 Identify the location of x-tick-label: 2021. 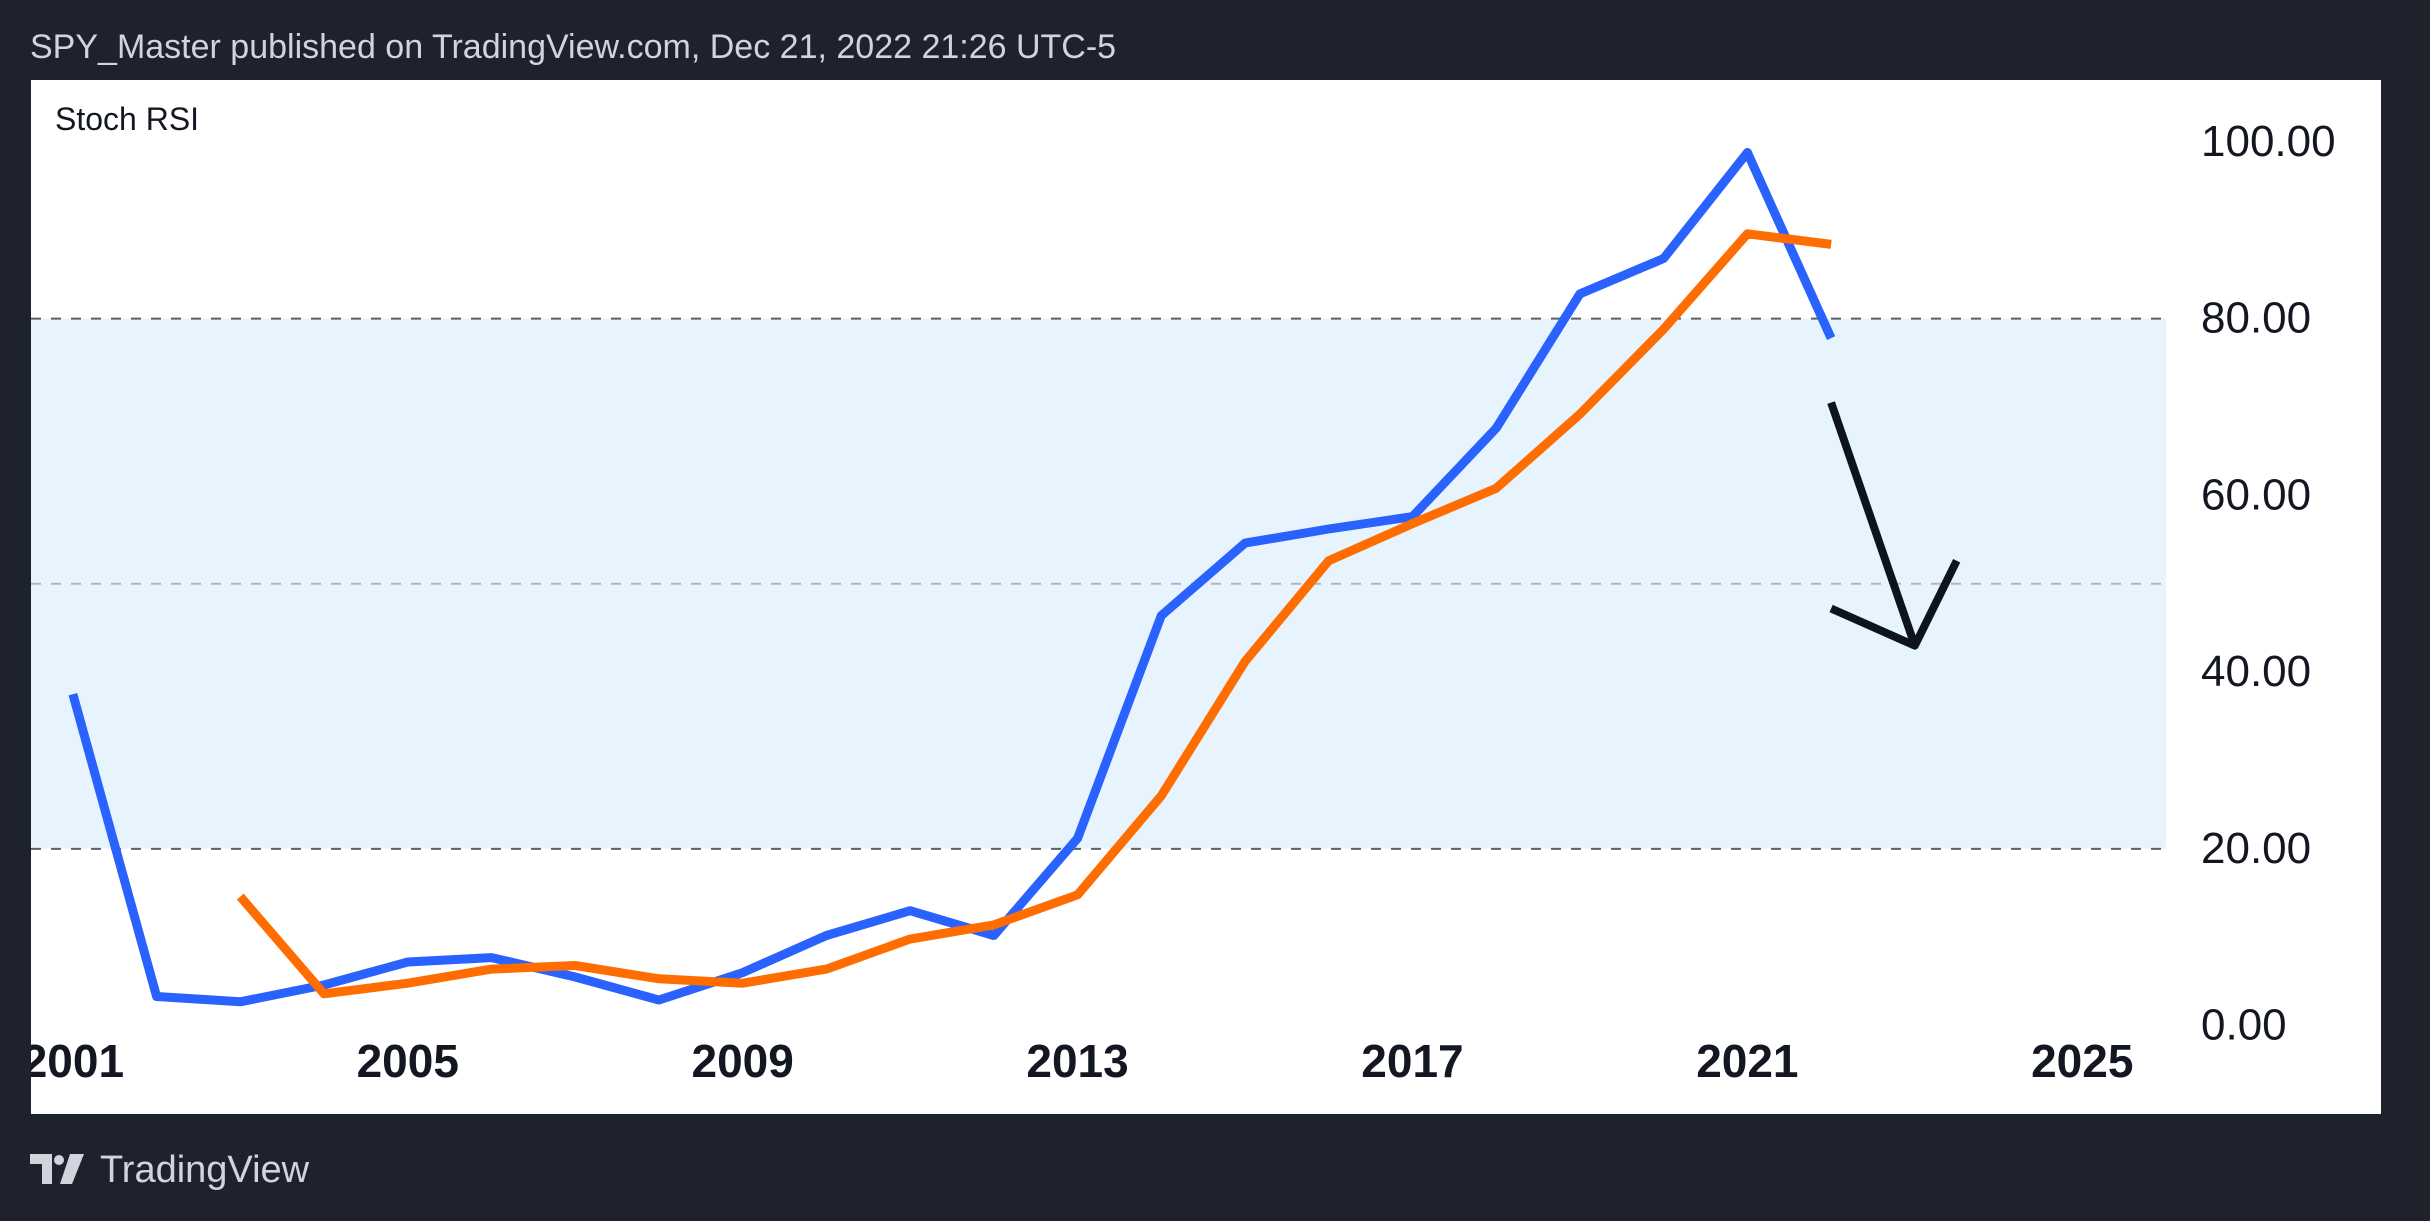
(1747, 1061).